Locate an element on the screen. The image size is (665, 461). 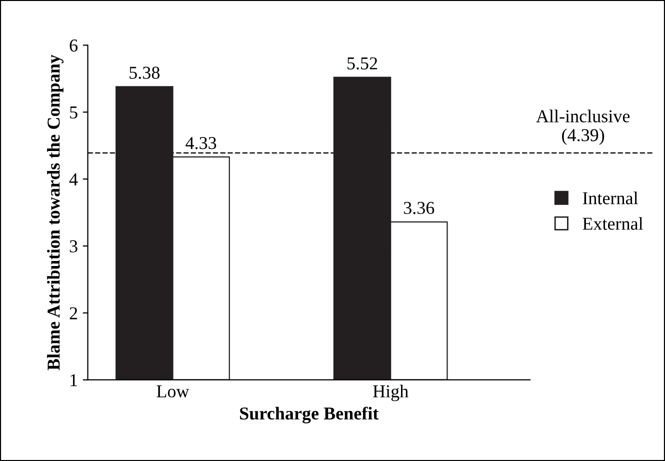
ref-line-label: All-inclusive (4.39) is located at coordinates (583, 127).